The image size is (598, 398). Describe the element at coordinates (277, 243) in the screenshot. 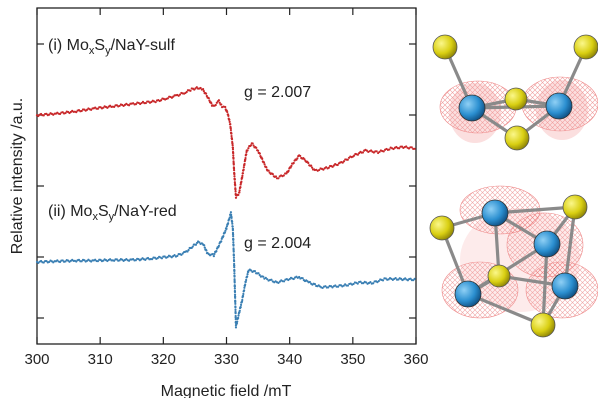

I see `g-value-2: g = 2.004` at that location.